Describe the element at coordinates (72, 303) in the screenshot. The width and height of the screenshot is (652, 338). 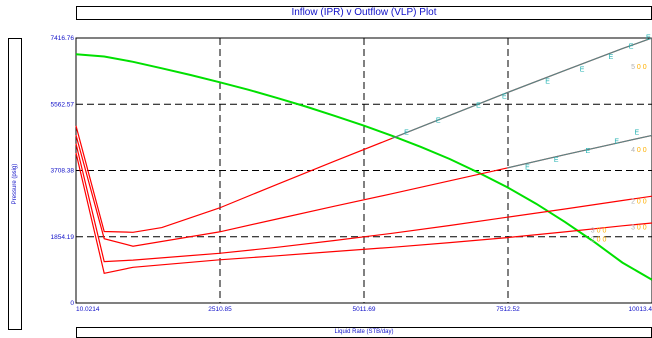
I see `y-tick-label: 0` at that location.